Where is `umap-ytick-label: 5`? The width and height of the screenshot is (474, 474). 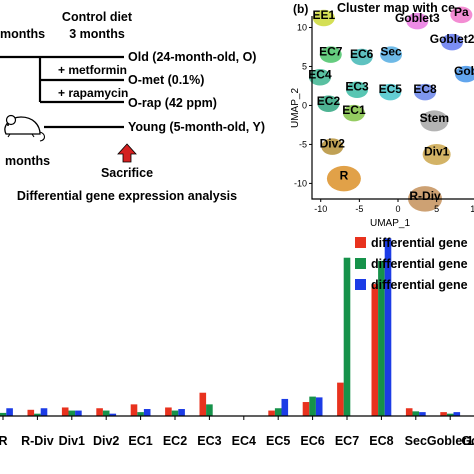
umap-ytick-label: 5 is located at coordinates (304, 66).